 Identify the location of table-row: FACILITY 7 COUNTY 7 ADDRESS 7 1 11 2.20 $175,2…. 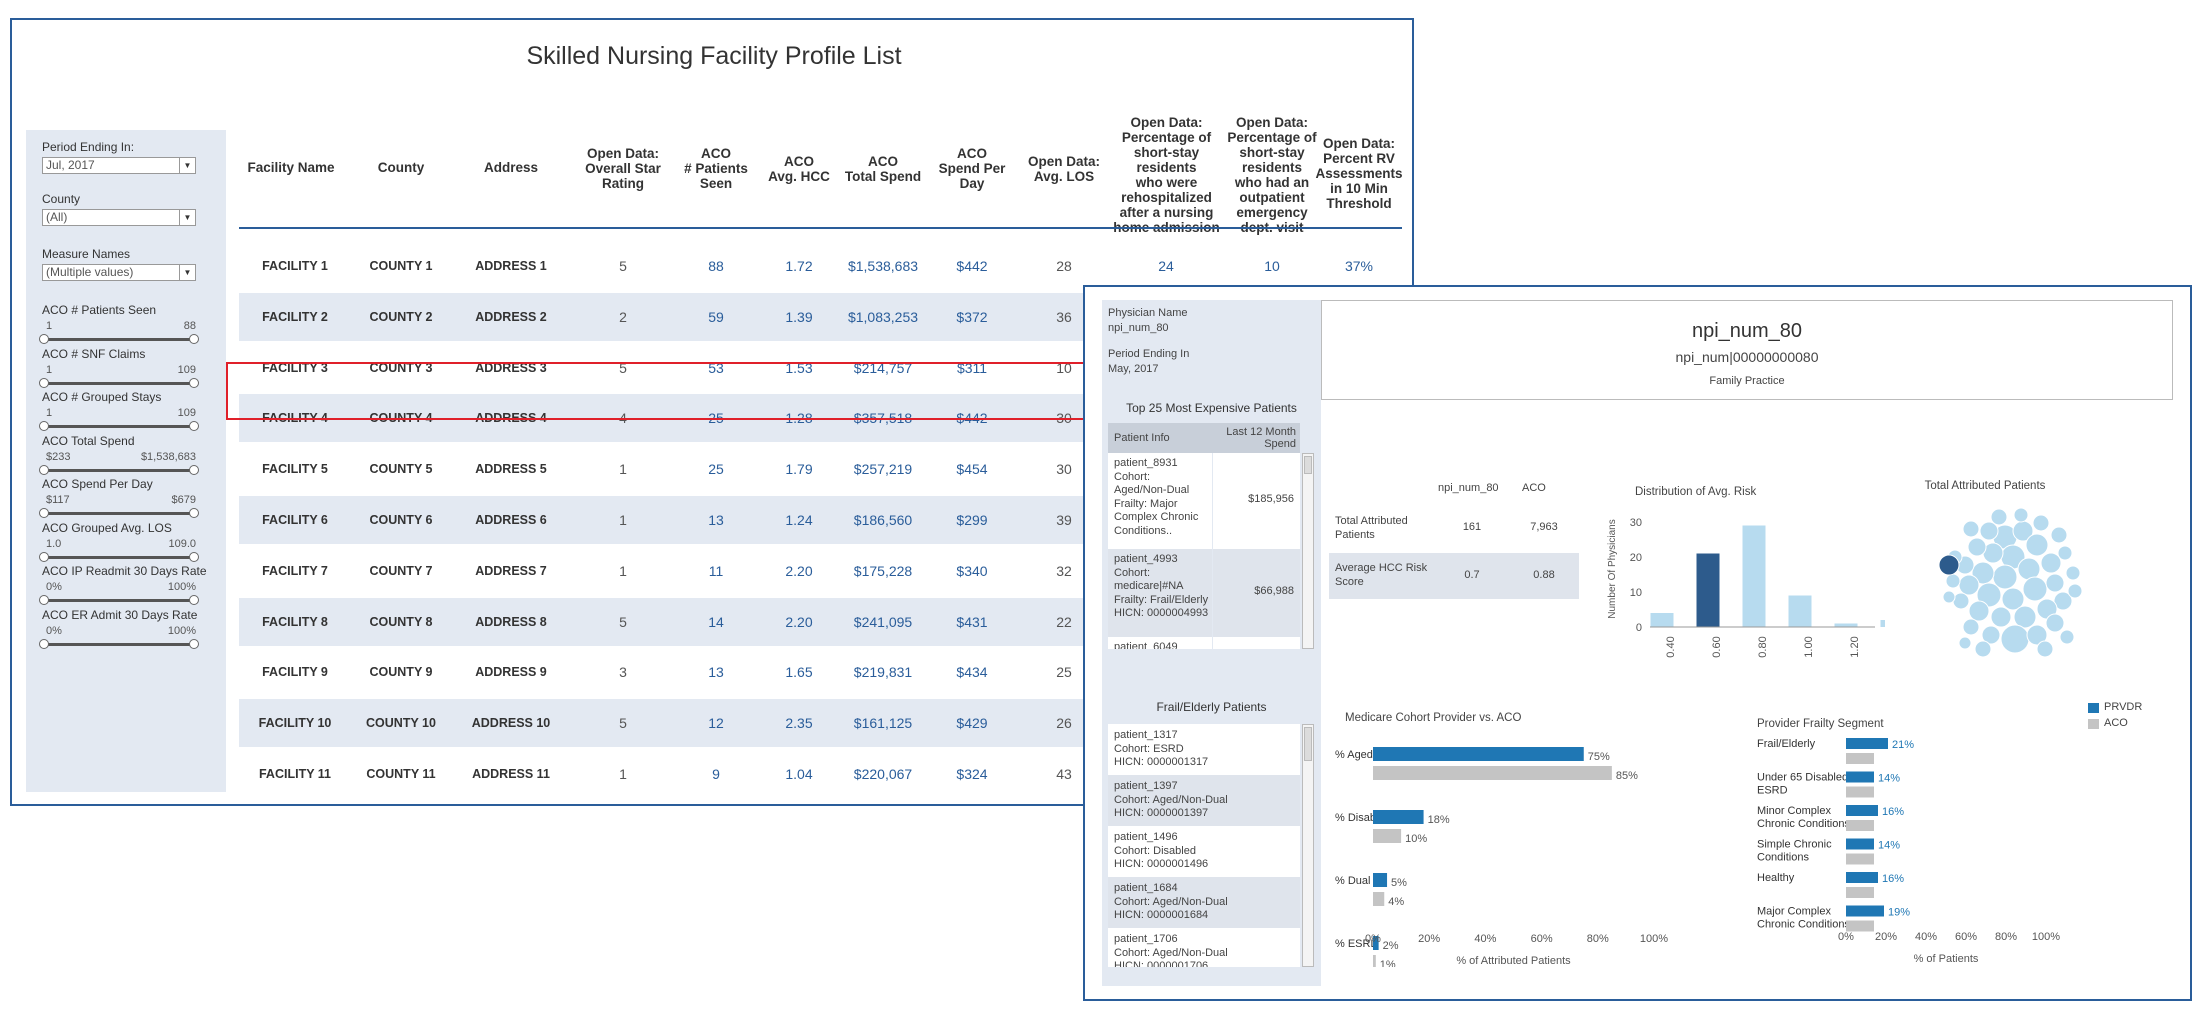
(820, 571).